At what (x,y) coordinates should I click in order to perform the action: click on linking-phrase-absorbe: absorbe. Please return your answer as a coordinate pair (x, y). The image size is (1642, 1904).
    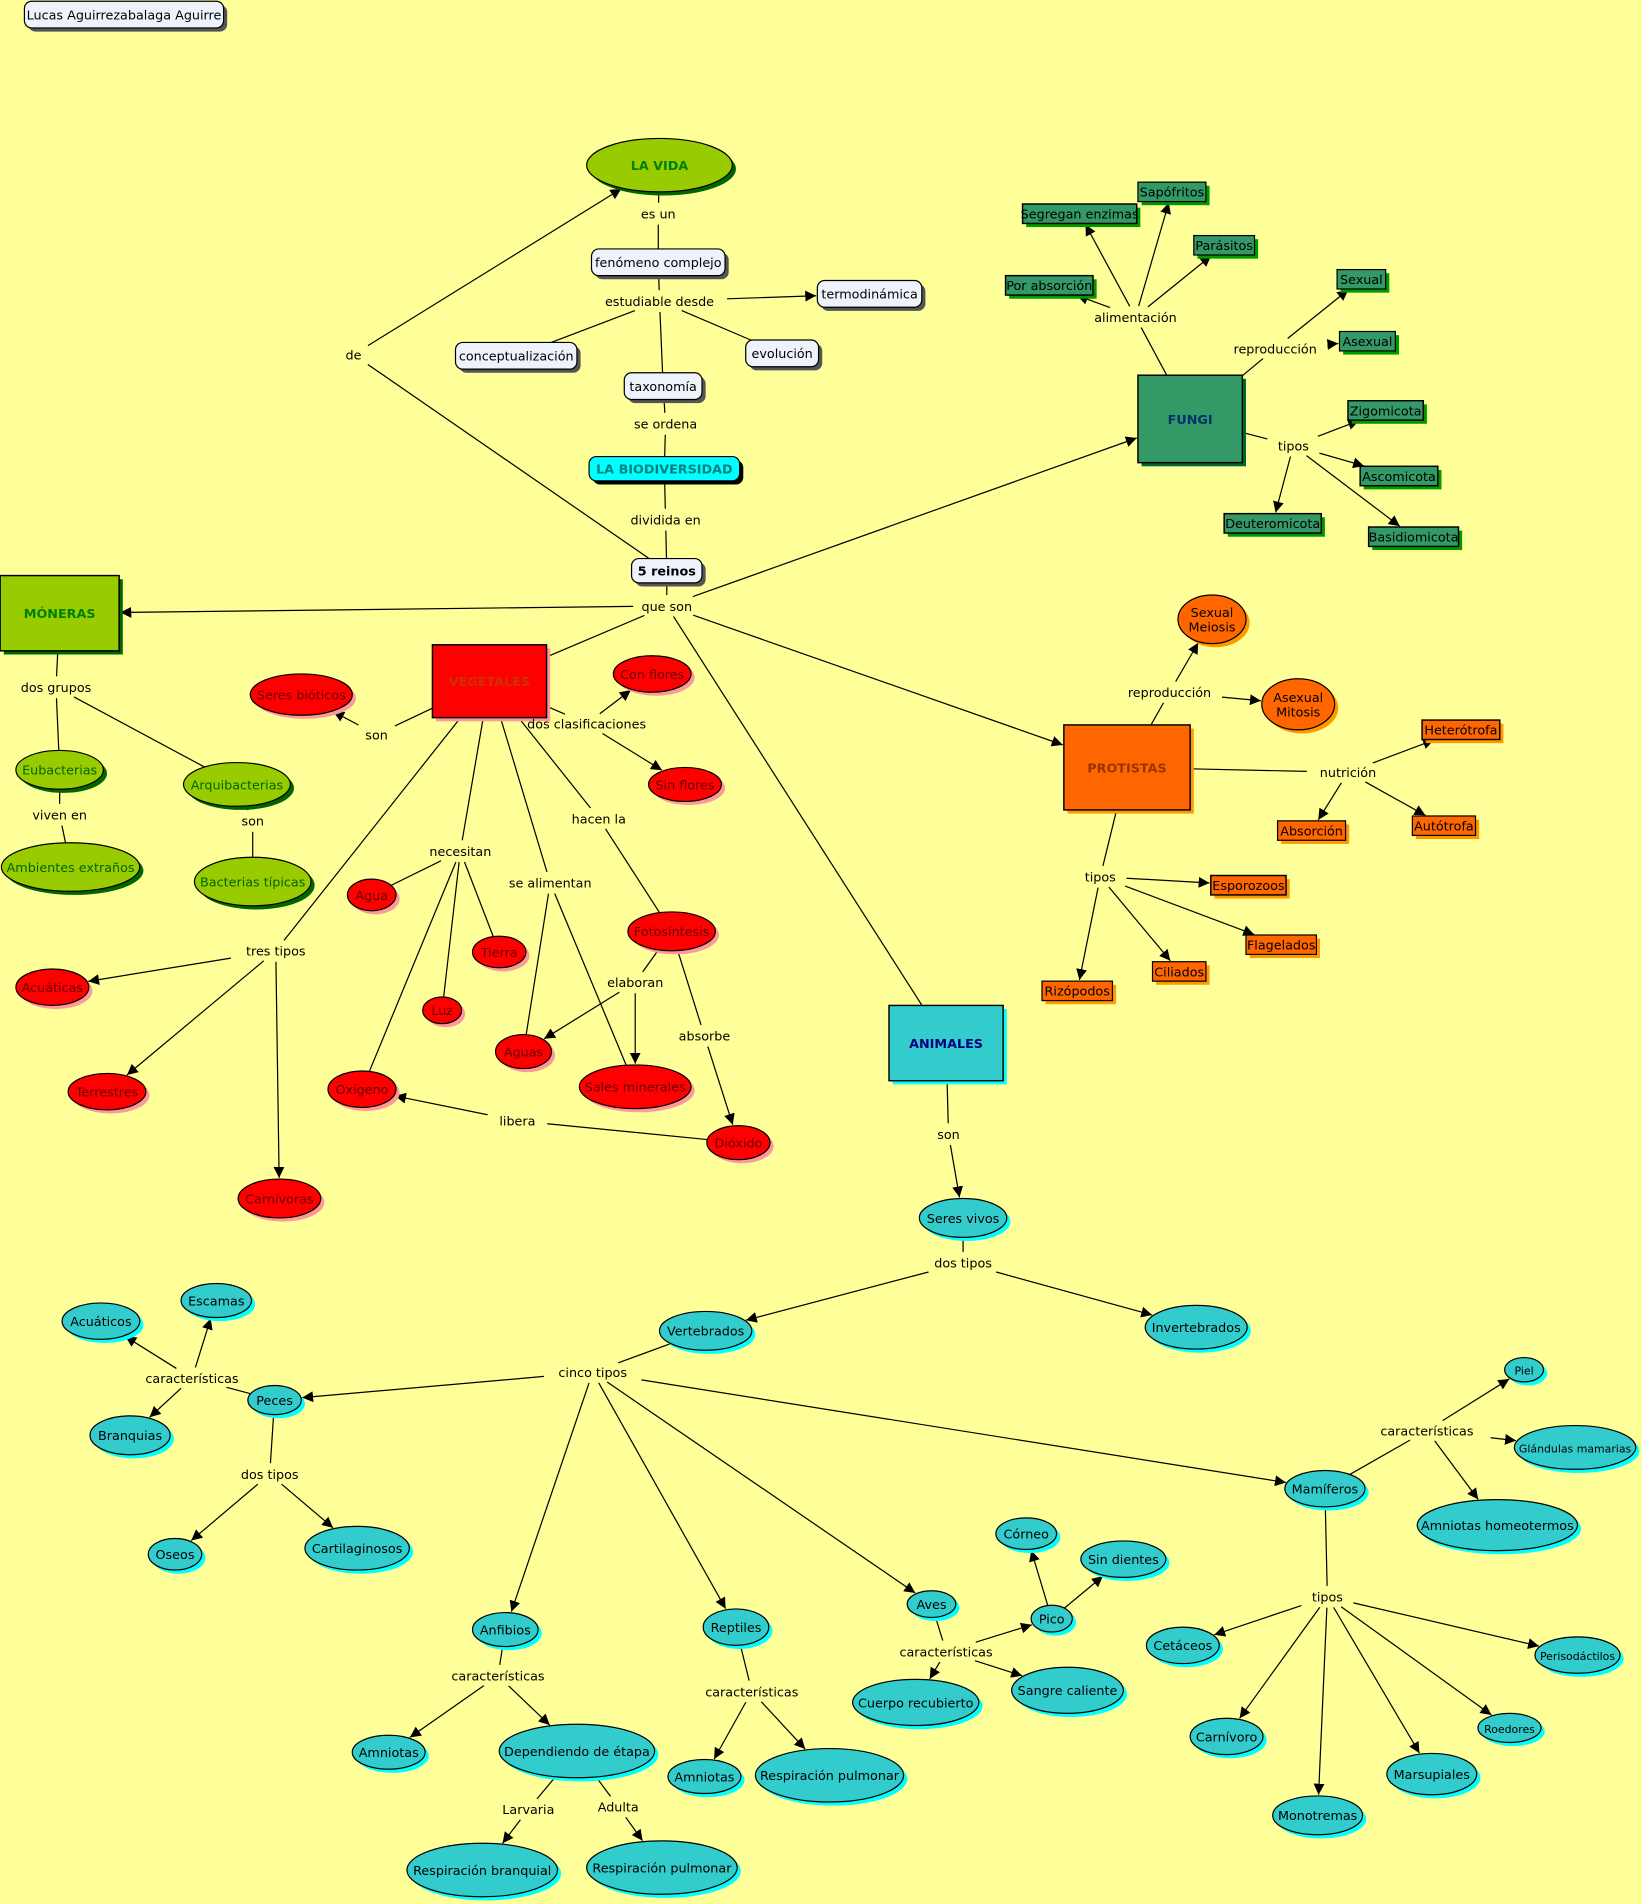
    Looking at the image, I should click on (705, 1037).